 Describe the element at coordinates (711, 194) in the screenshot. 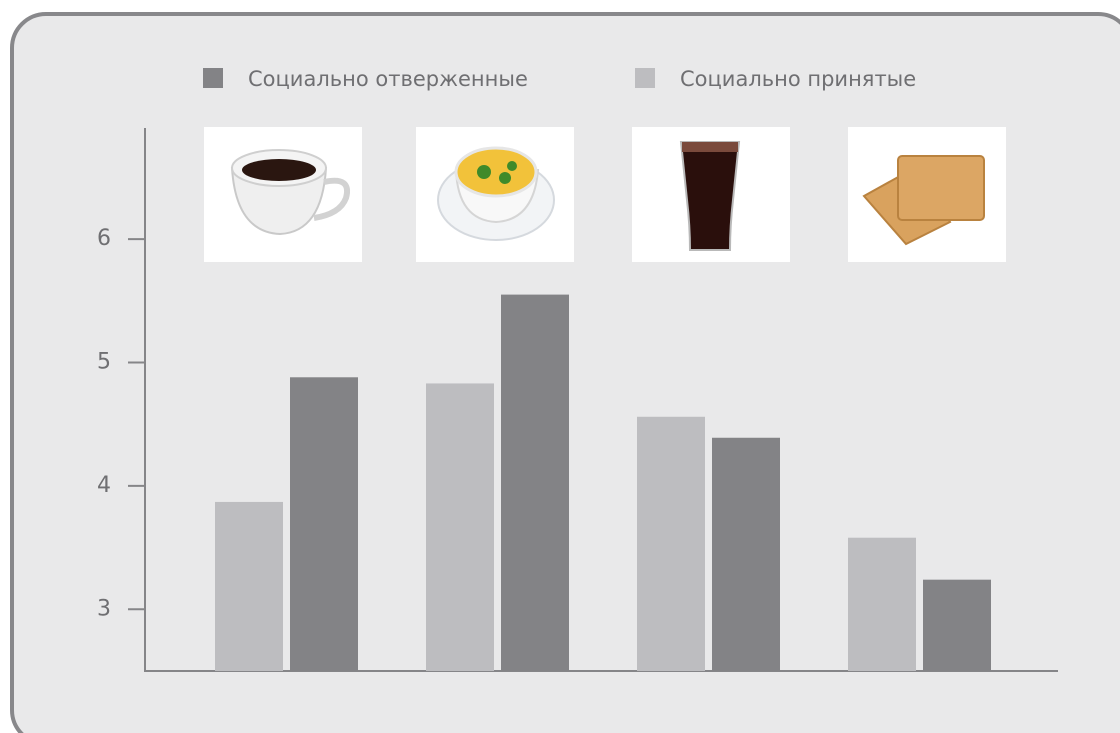

I see `picture-cola` at that location.